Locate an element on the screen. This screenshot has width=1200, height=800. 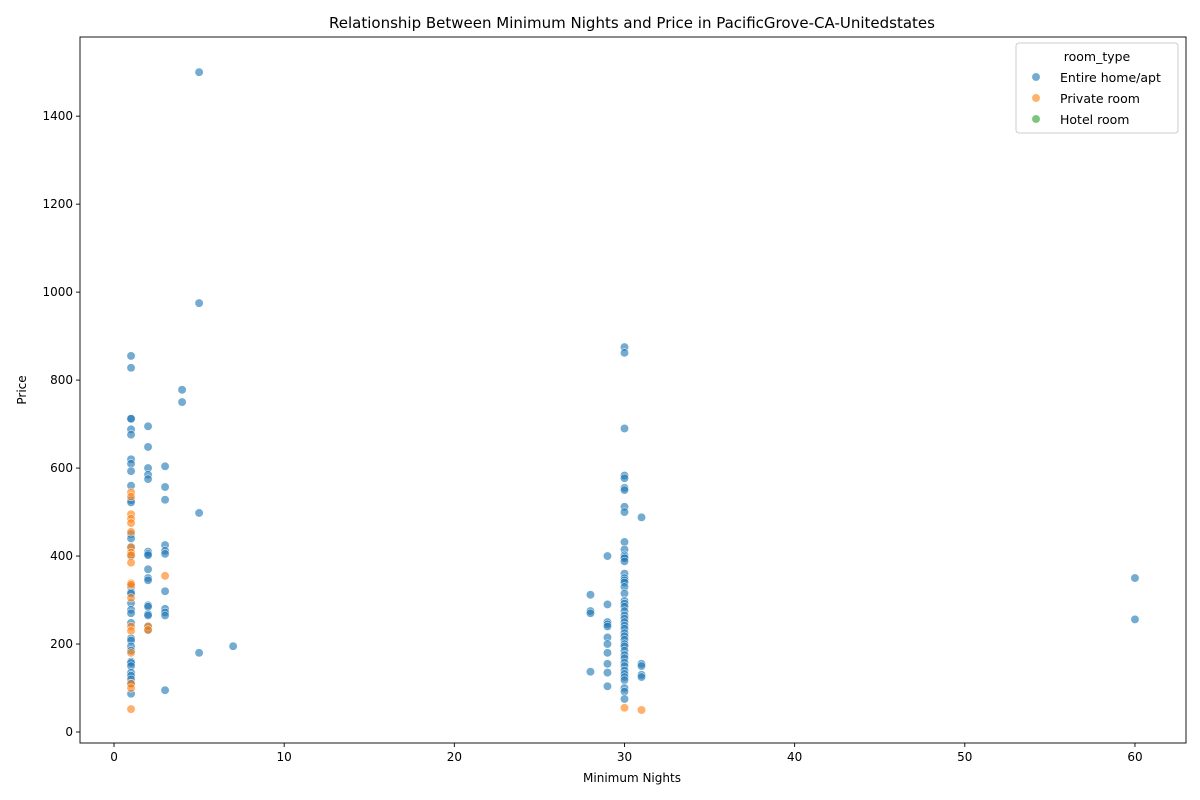
x-tick-label: 0 is located at coordinates (114, 757).